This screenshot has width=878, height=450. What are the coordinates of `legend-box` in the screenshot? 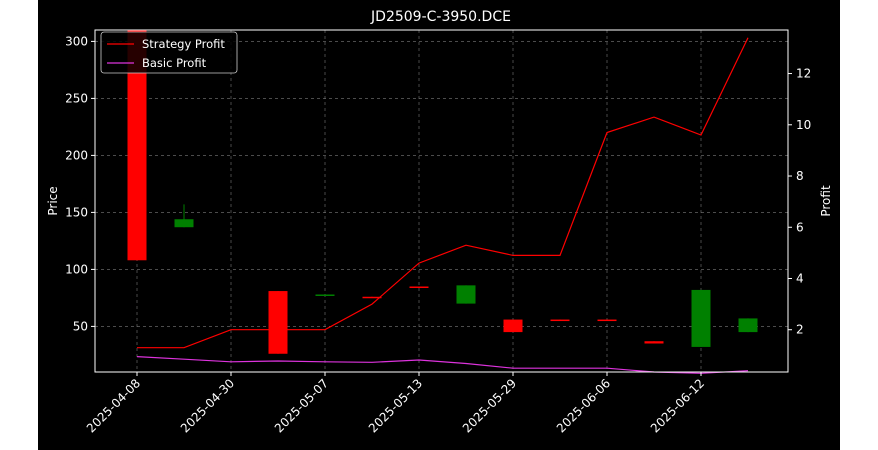 It's located at (169, 52).